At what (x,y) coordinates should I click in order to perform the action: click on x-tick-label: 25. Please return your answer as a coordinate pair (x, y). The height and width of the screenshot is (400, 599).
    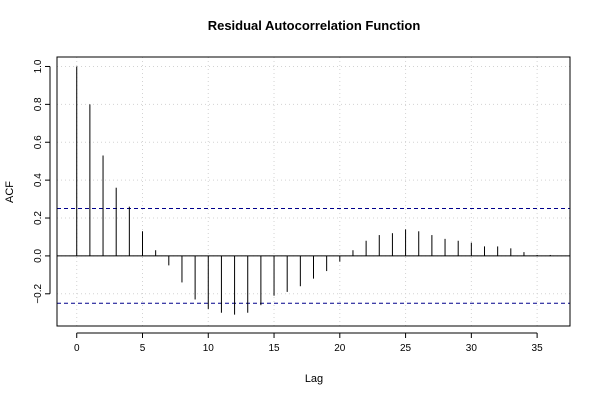
    Looking at the image, I should click on (406, 348).